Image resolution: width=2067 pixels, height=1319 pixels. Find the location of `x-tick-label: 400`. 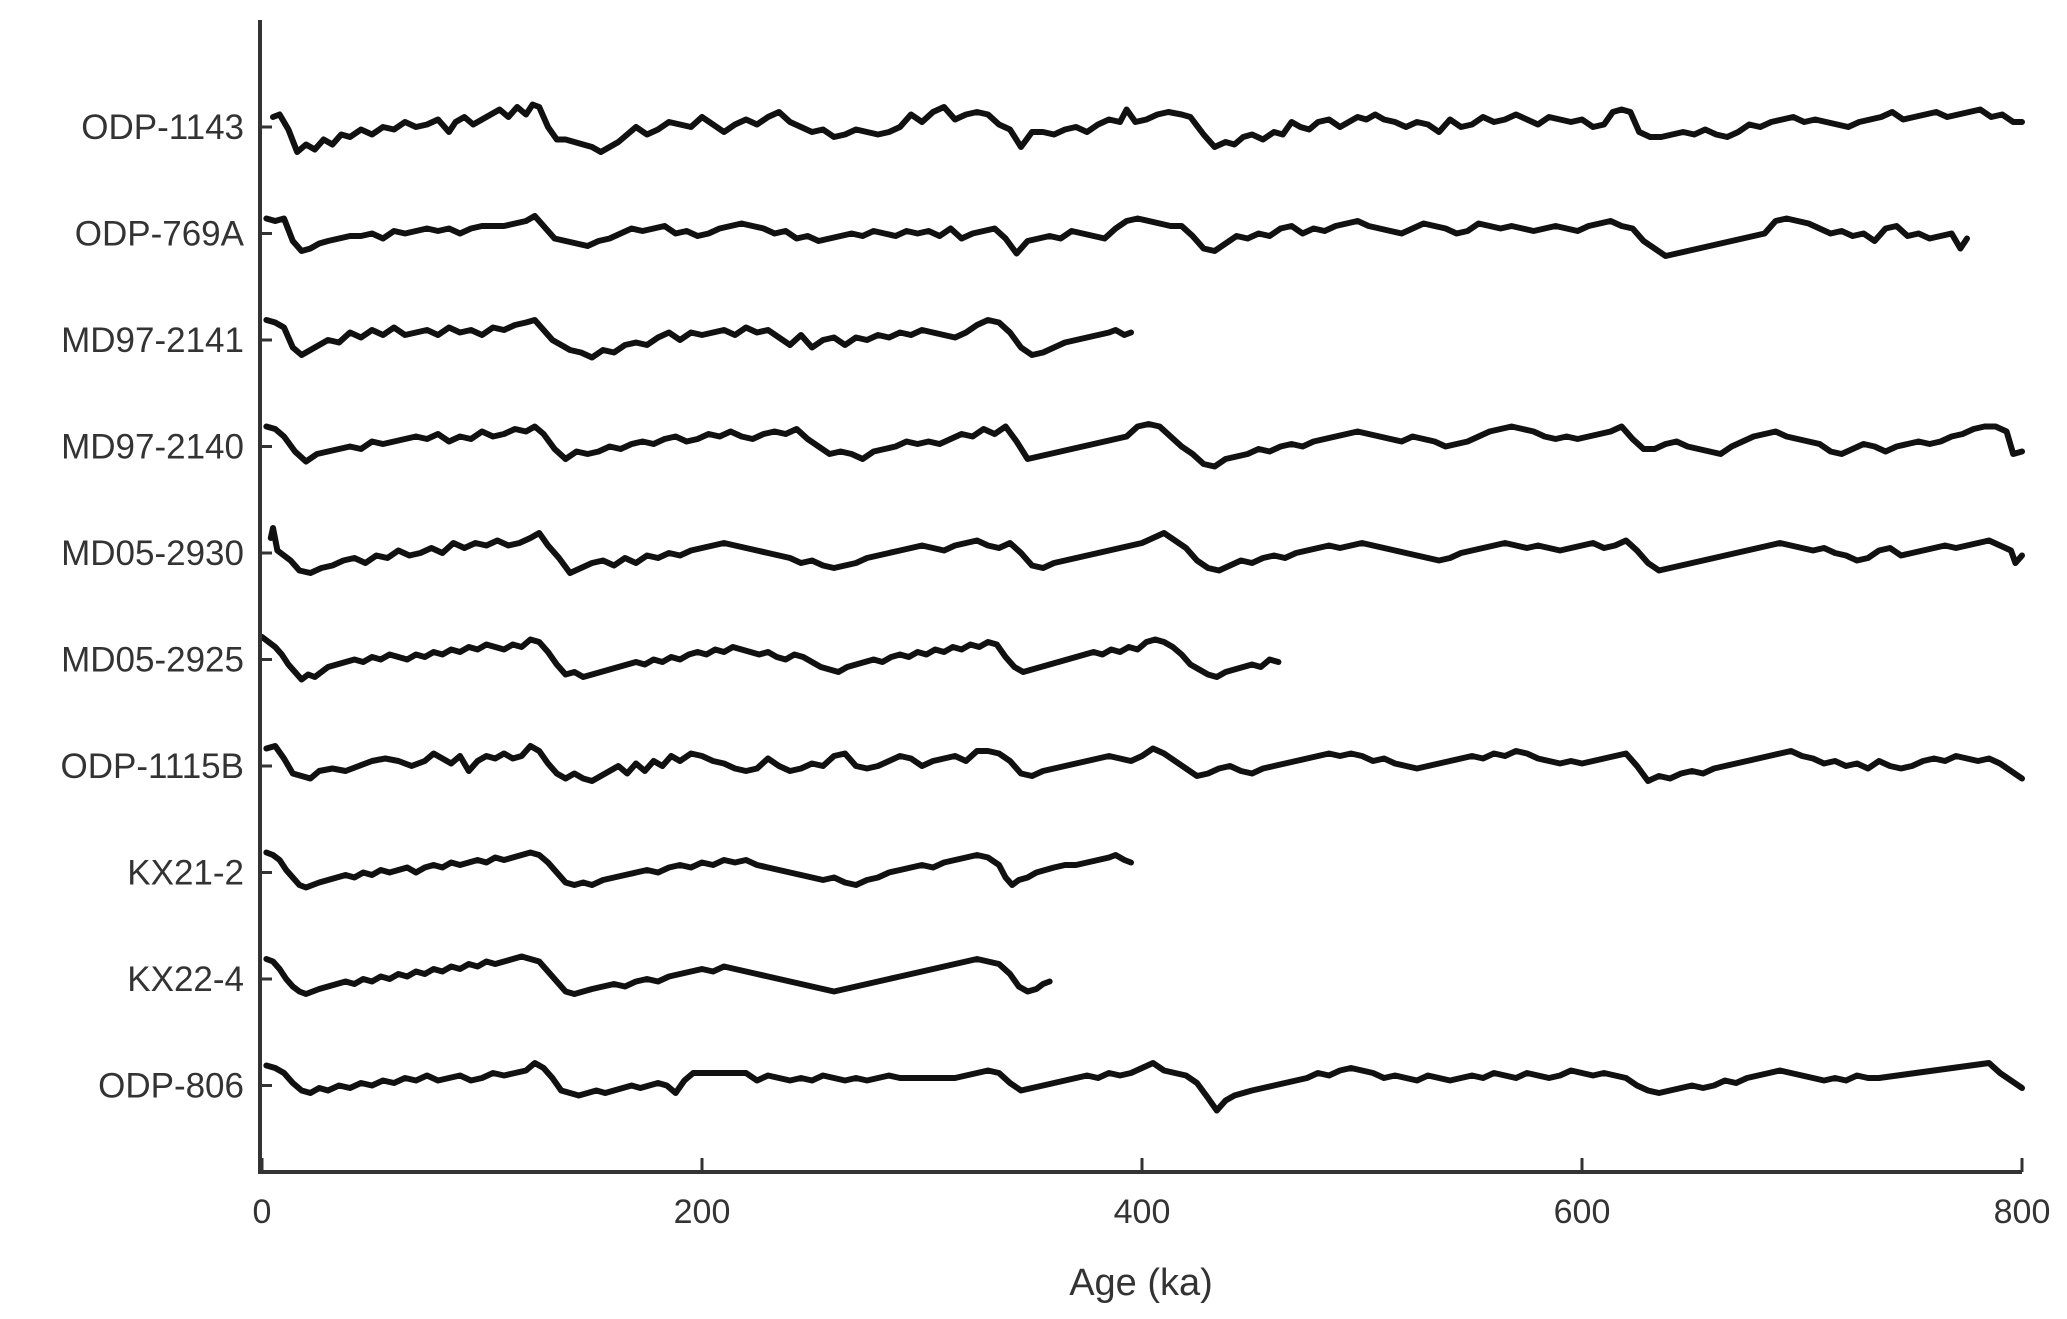

x-tick-label: 400 is located at coordinates (1142, 1212).